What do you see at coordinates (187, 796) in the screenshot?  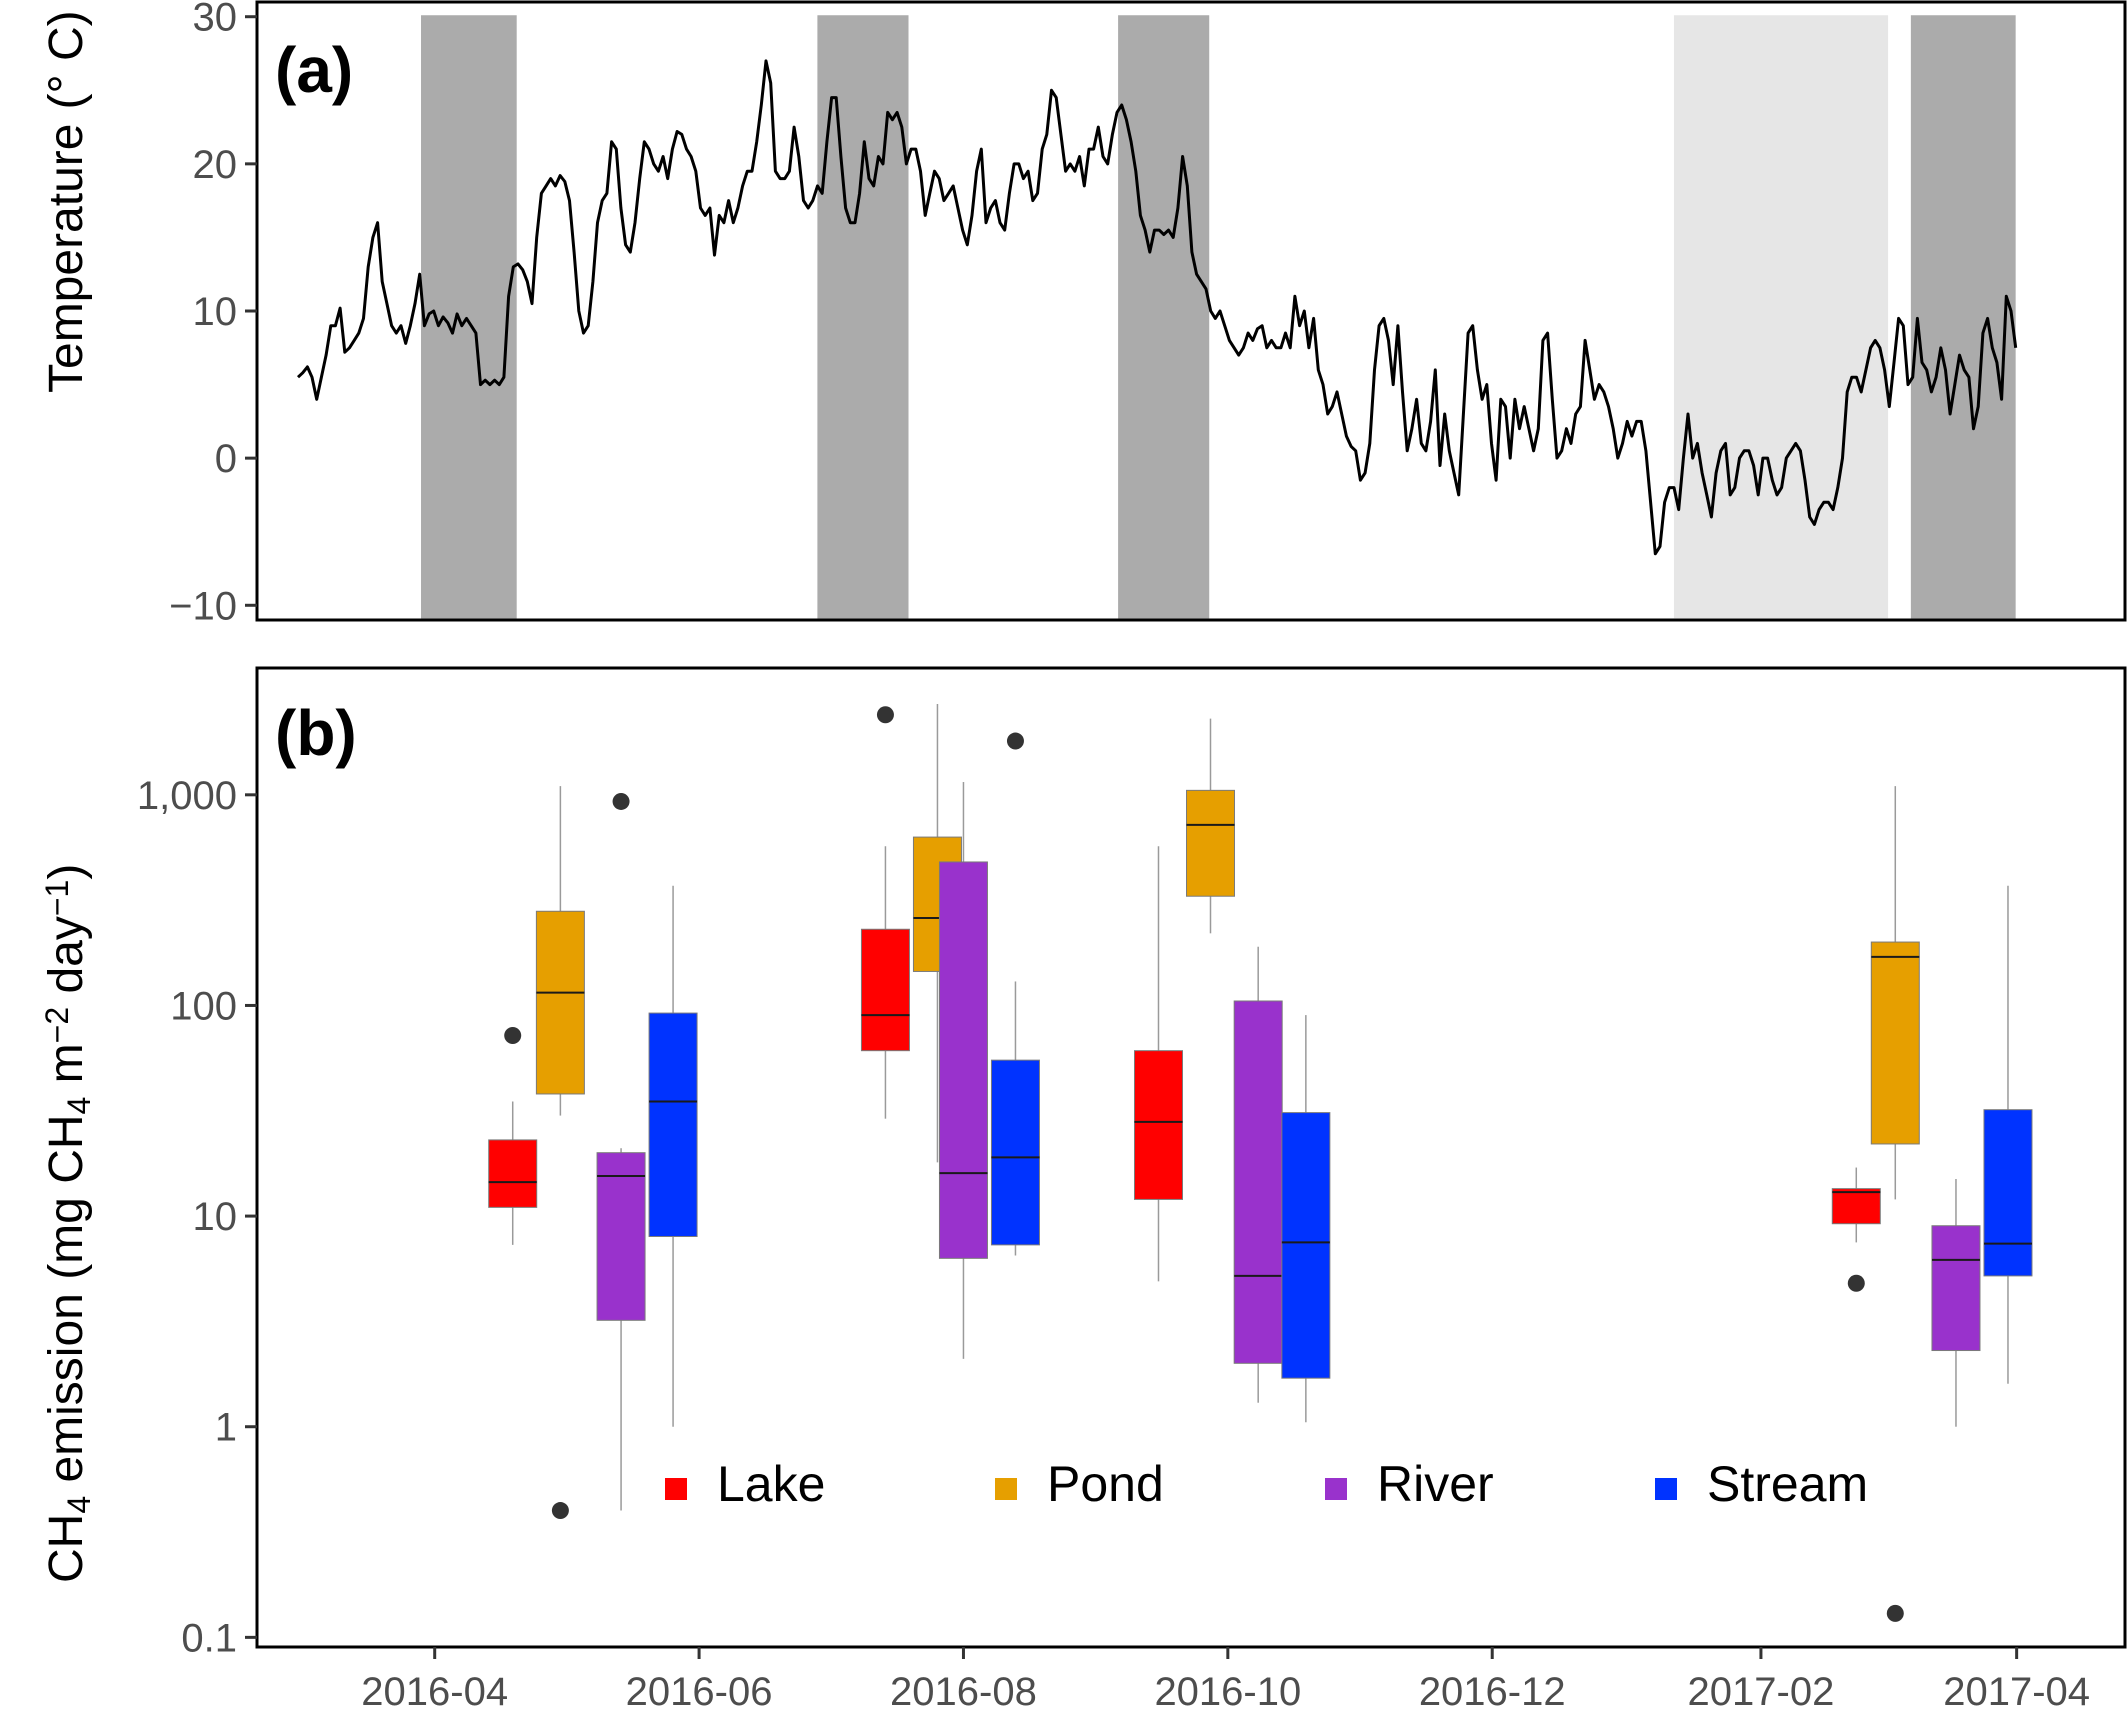 I see `emission-y-tick-label: 1,000` at bounding box center [187, 796].